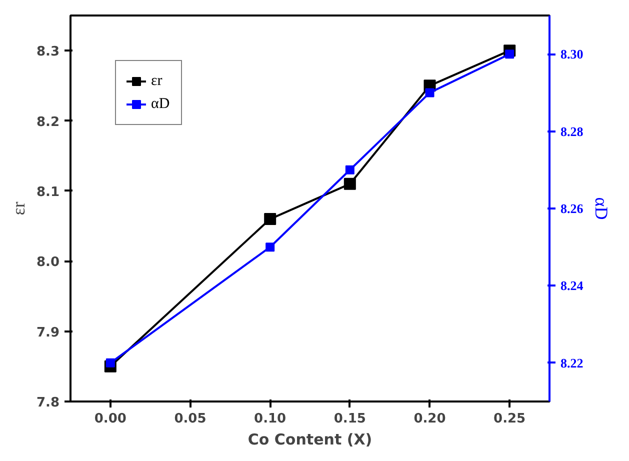  I want to click on y-tick-label: 8.2, so click(48, 122).